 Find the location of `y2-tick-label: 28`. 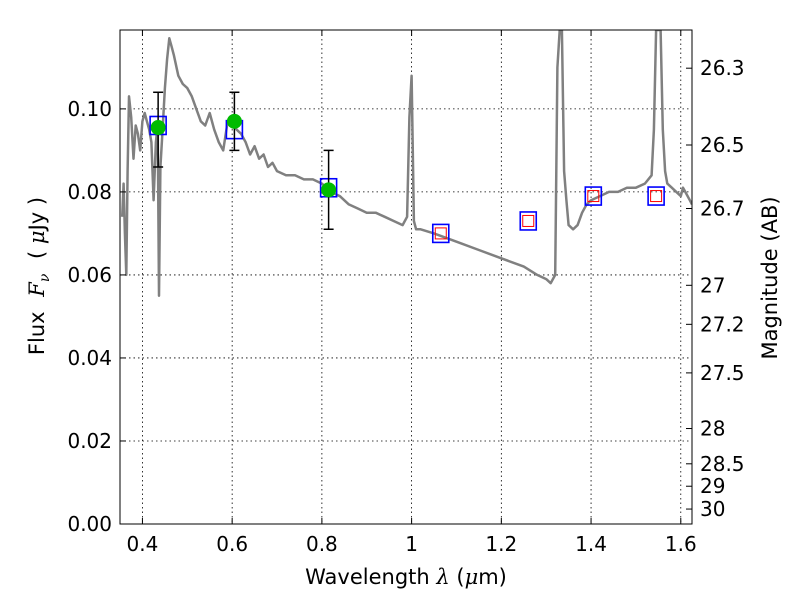

y2-tick-label: 28 is located at coordinates (712, 429).